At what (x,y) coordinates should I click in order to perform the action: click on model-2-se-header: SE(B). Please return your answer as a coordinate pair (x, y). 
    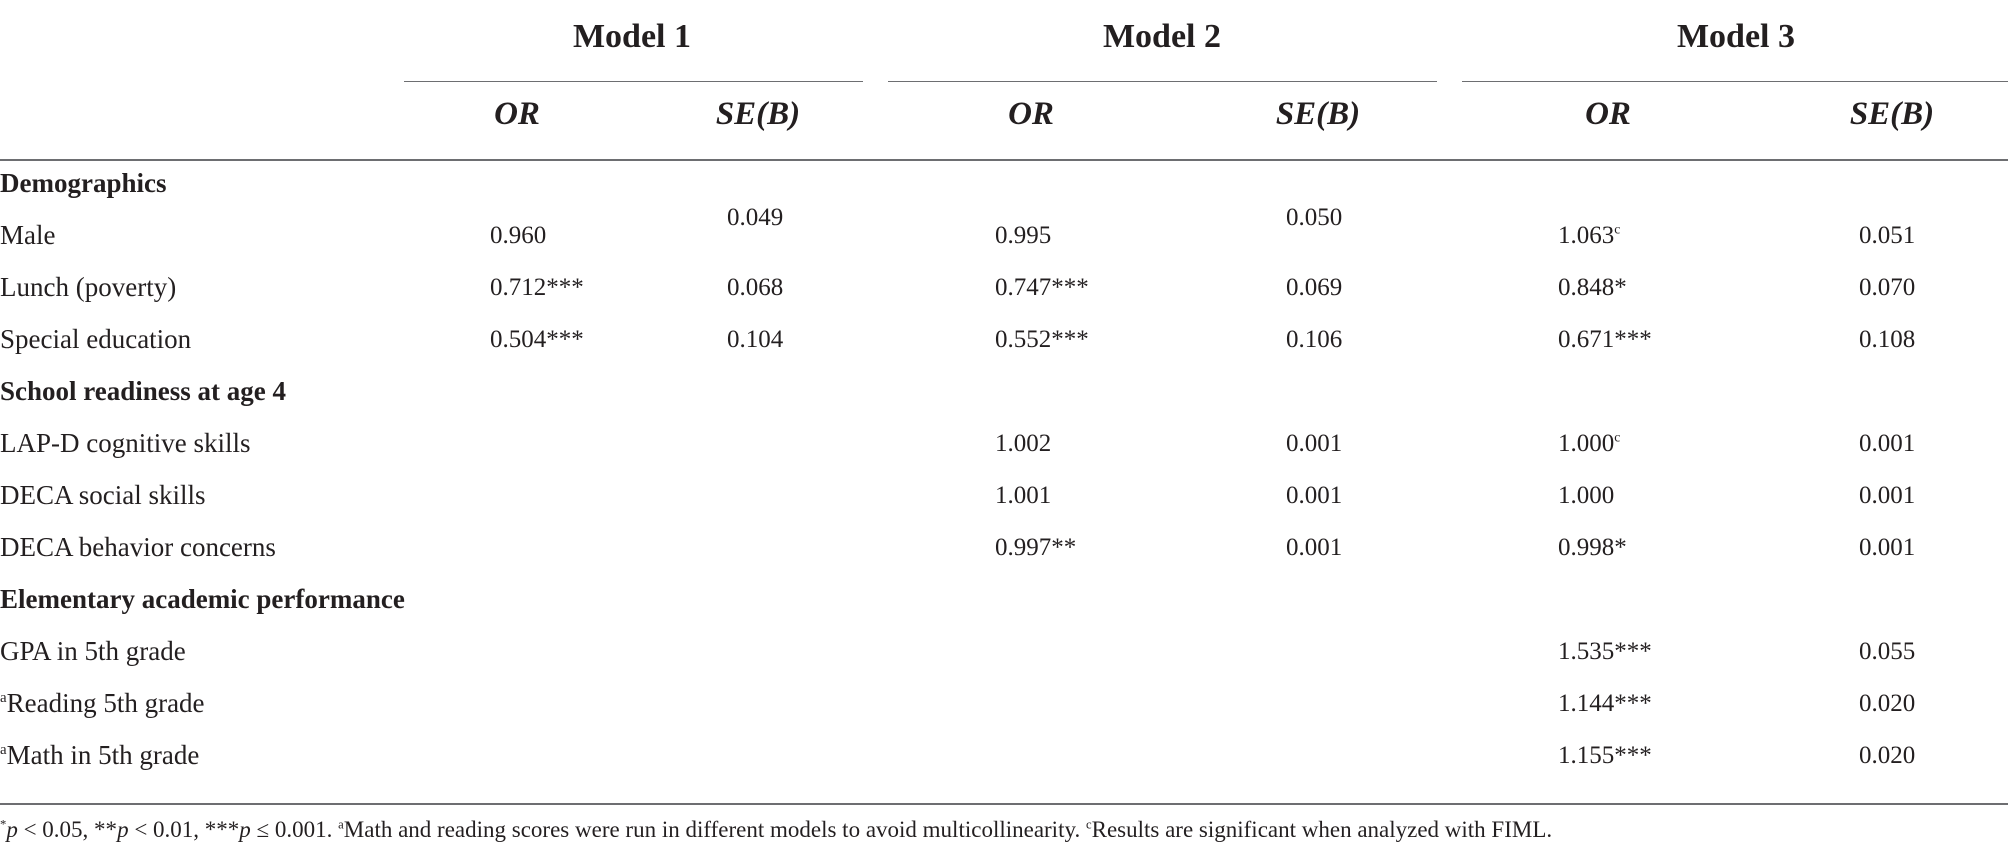
    Looking at the image, I should click on (1318, 114).